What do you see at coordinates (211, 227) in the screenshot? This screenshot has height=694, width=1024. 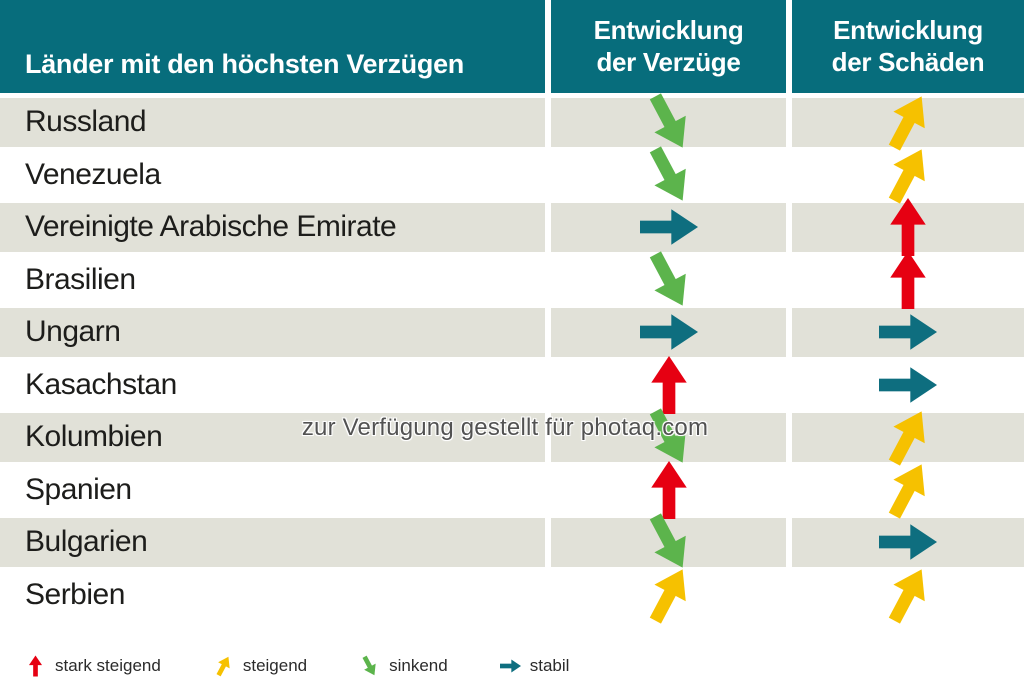 I see `country-name: Vereinigte Arabische Emirate` at bounding box center [211, 227].